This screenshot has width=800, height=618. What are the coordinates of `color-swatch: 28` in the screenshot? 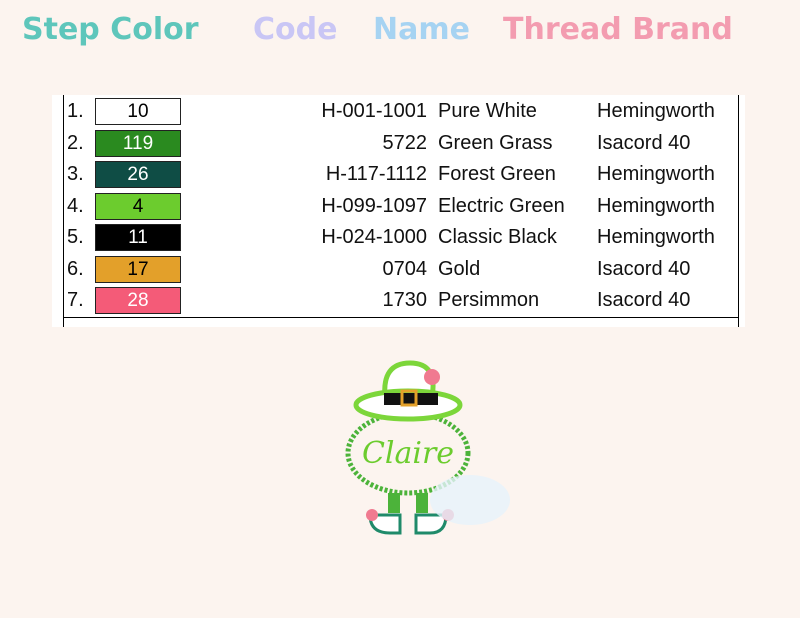 It's located at (138, 300).